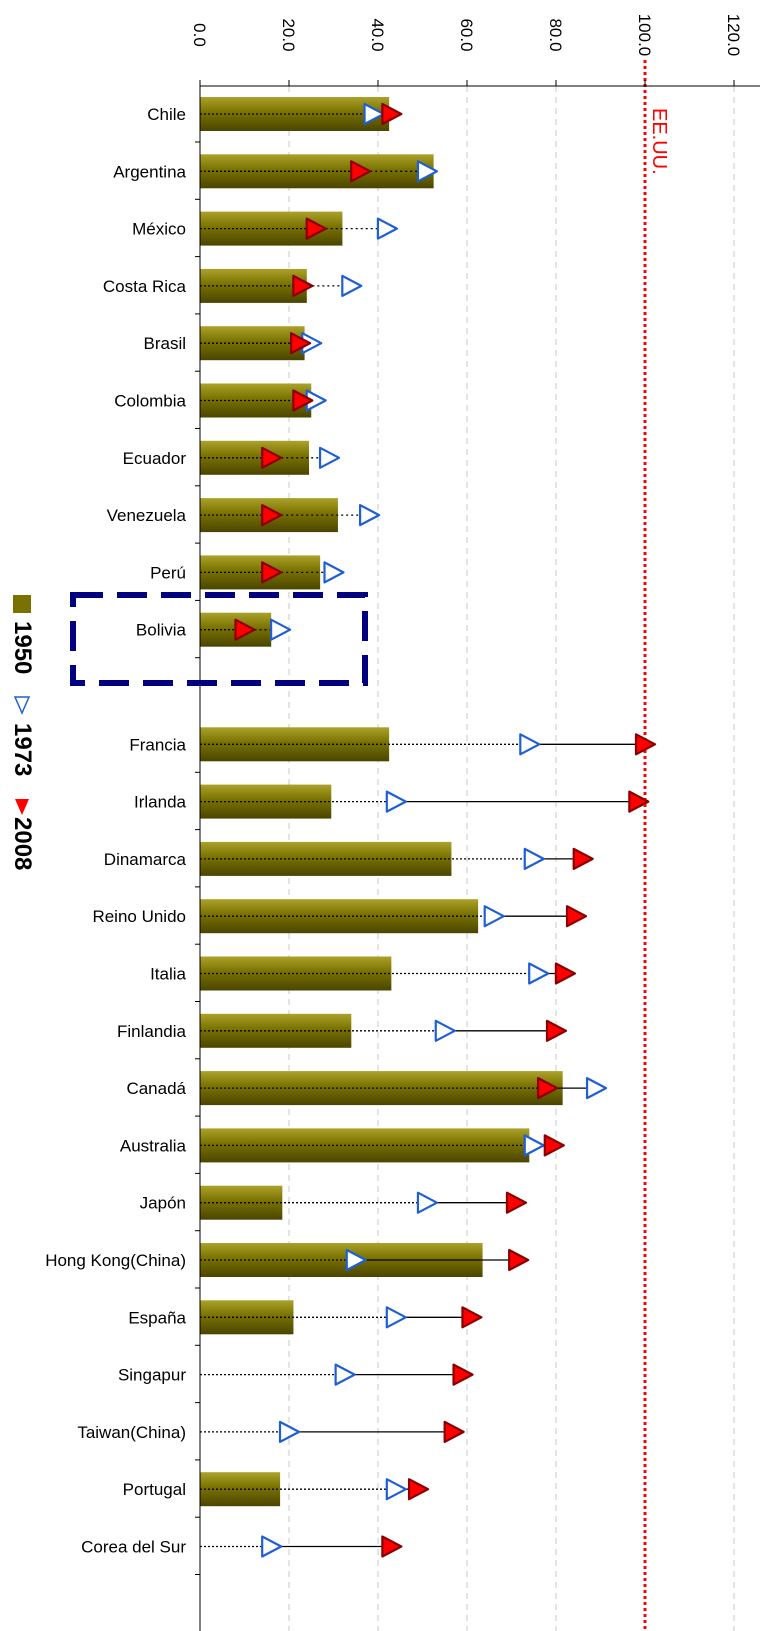 The image size is (780, 1631). What do you see at coordinates (131, 1432) in the screenshot?
I see `category-label-taiwan-china: Taiwan(China)` at bounding box center [131, 1432].